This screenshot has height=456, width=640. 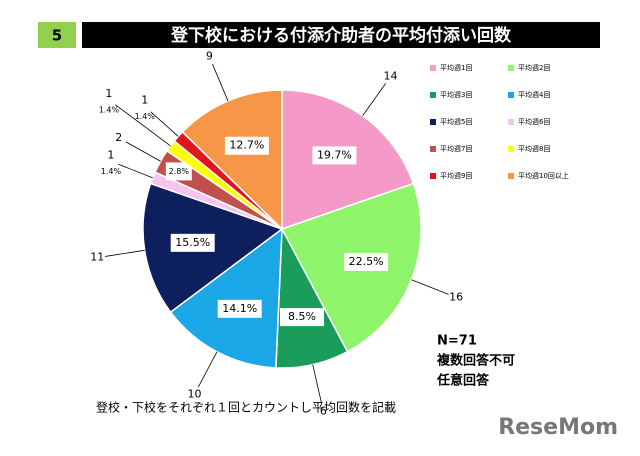 What do you see at coordinates (390, 76) in the screenshot?
I see `count-label: 14` at bounding box center [390, 76].